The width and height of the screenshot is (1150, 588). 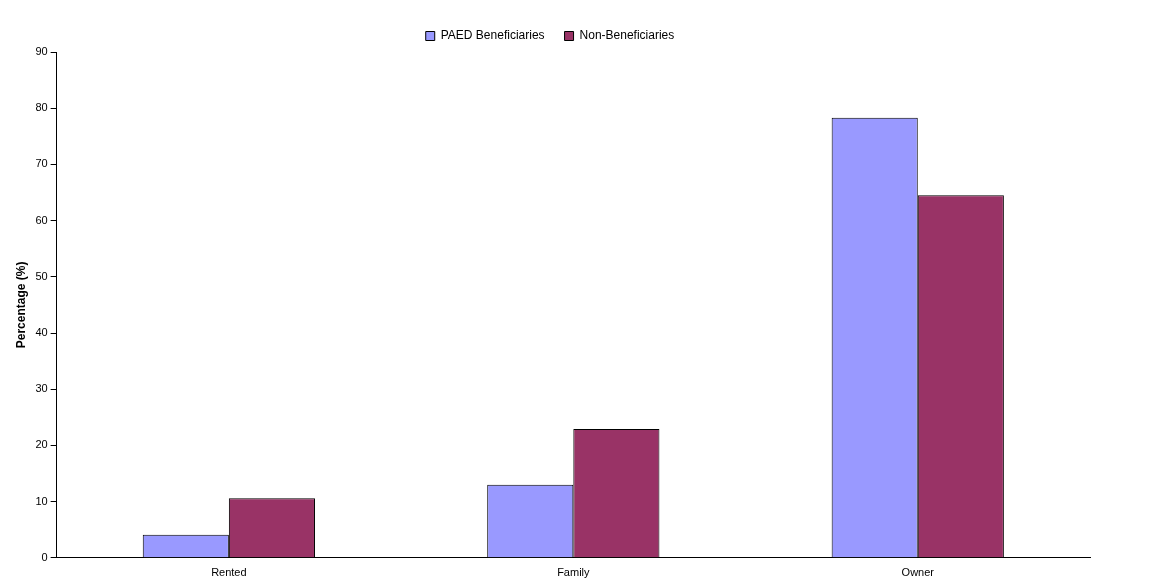 I want to click on y-tick-label: 30, so click(x=41, y=388).